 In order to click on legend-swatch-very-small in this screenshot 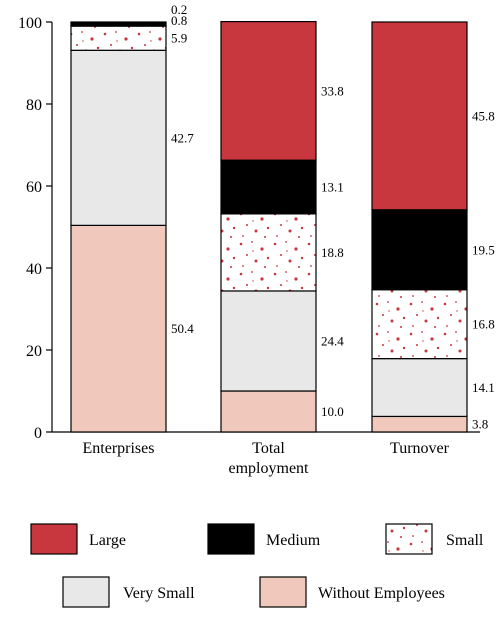, I will do `click(86, 592)`.